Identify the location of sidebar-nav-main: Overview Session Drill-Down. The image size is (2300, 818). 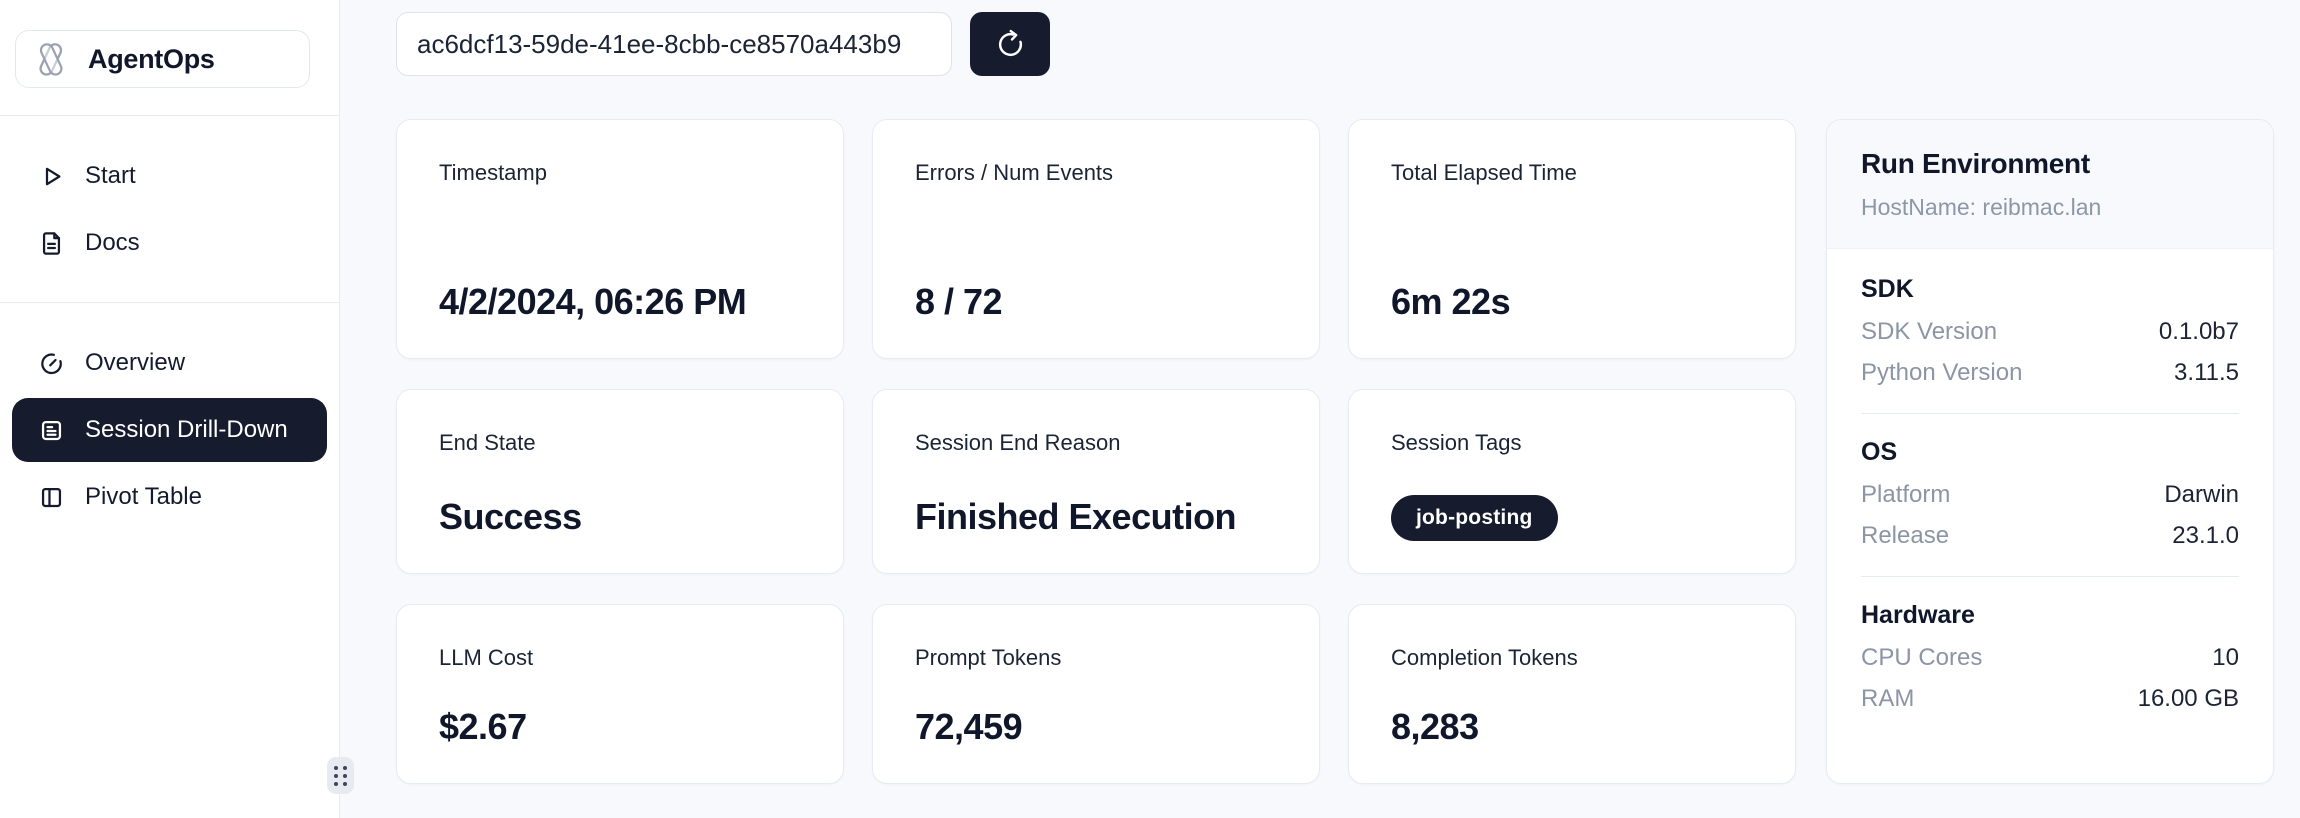
(169, 416).